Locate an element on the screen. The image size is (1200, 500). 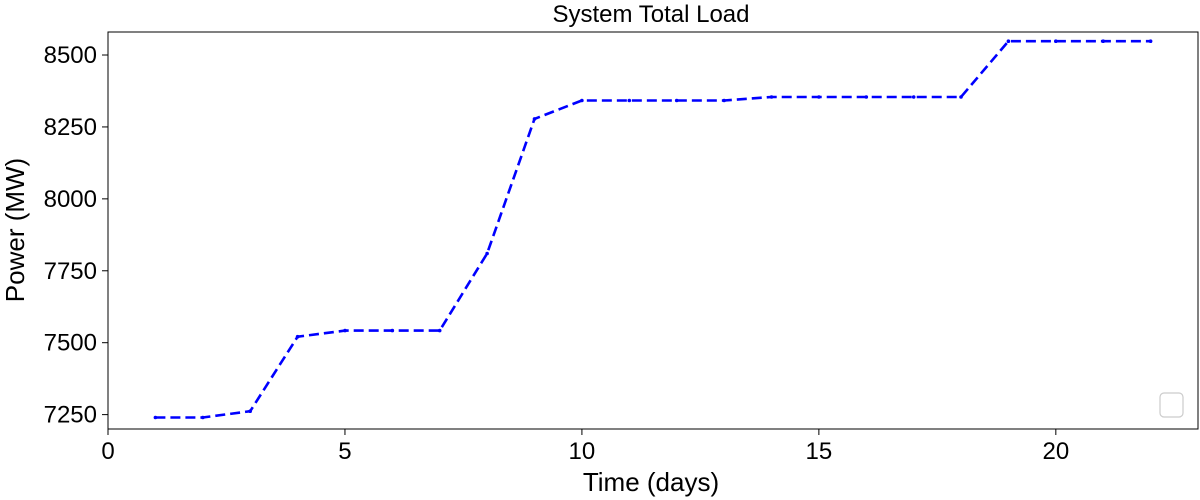
x-axis-ticks: 0 5 10 15 20 is located at coordinates (585, 447).